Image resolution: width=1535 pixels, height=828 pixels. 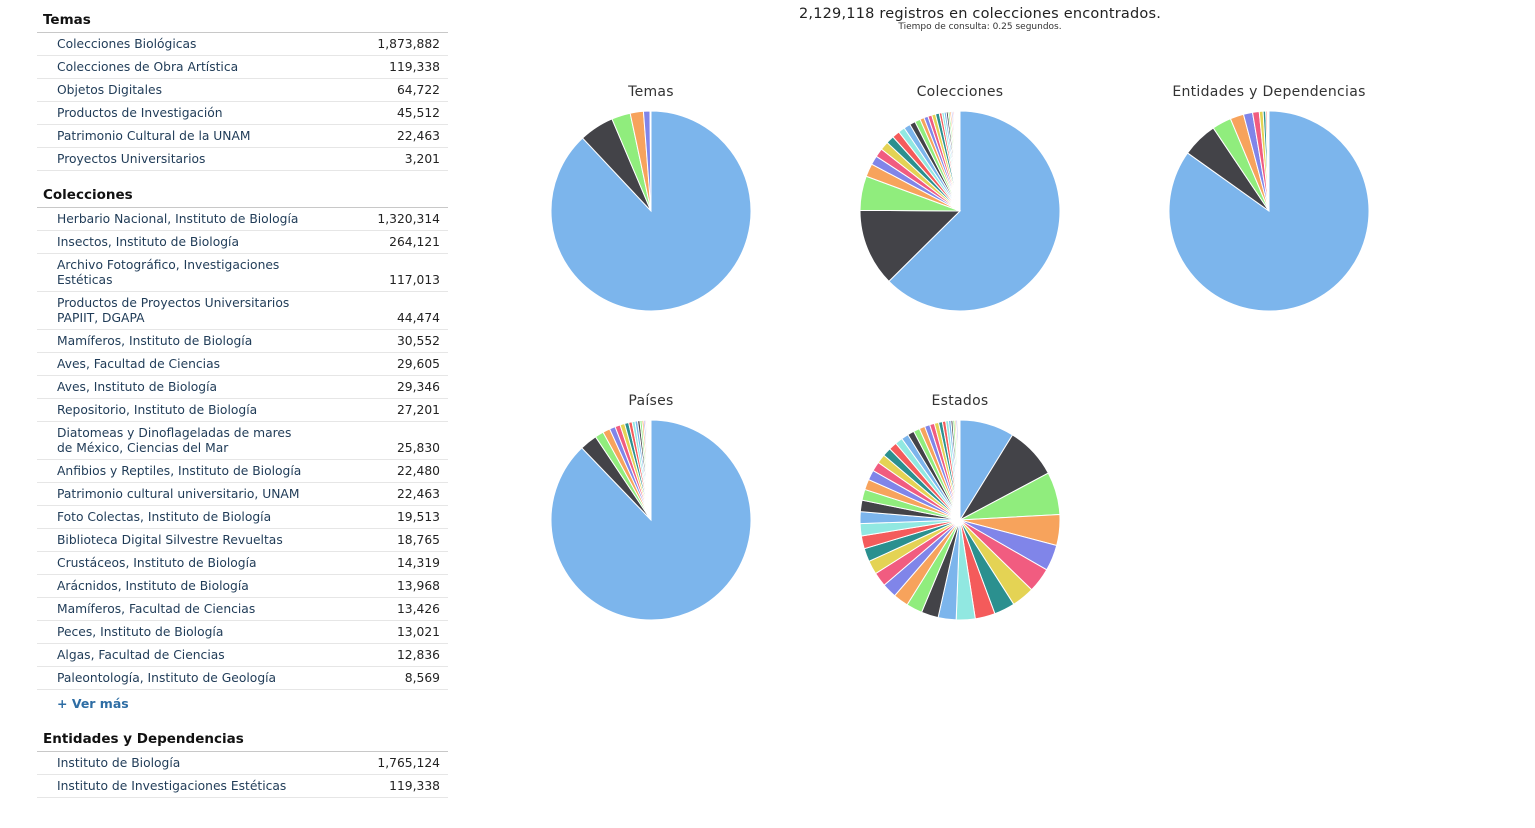 I want to click on facet-item-count: 117,013, so click(x=414, y=280).